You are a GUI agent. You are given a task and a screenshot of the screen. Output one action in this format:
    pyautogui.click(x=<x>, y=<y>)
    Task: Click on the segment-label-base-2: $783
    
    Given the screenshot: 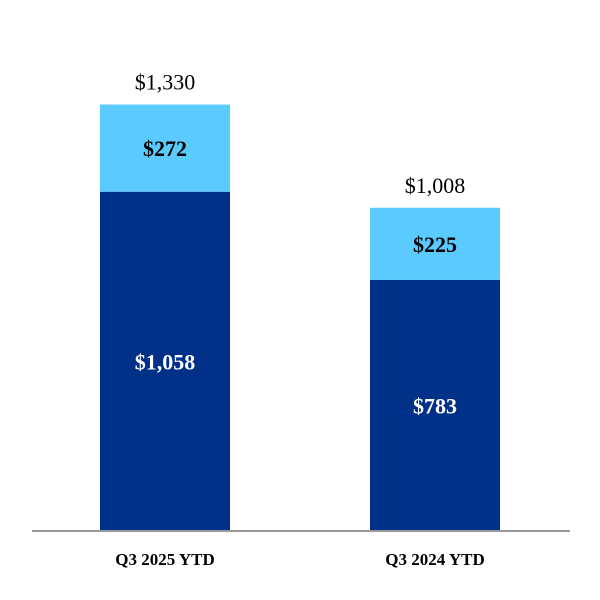 What is the action you would take?
    pyautogui.click(x=435, y=405)
    